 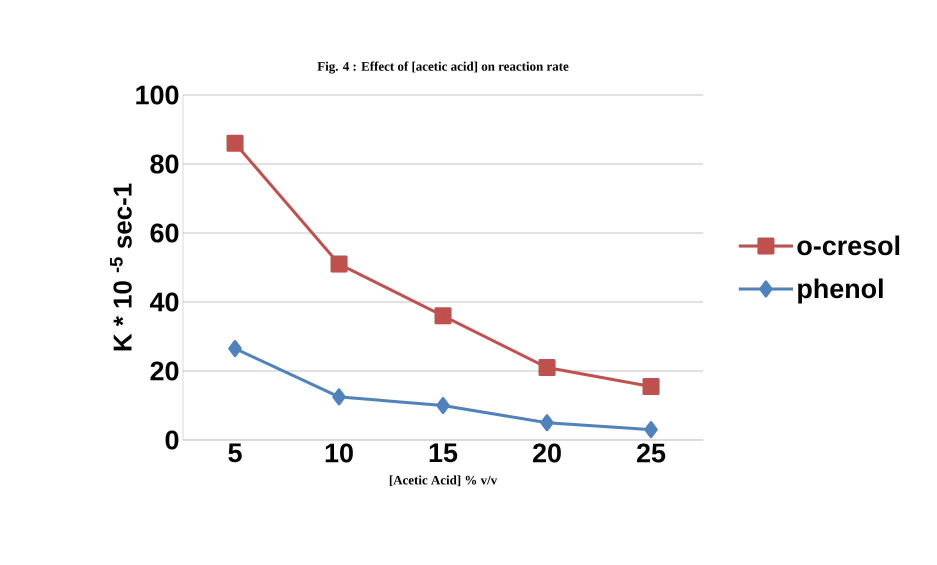 I want to click on x-tick-label: 5, so click(x=235, y=452).